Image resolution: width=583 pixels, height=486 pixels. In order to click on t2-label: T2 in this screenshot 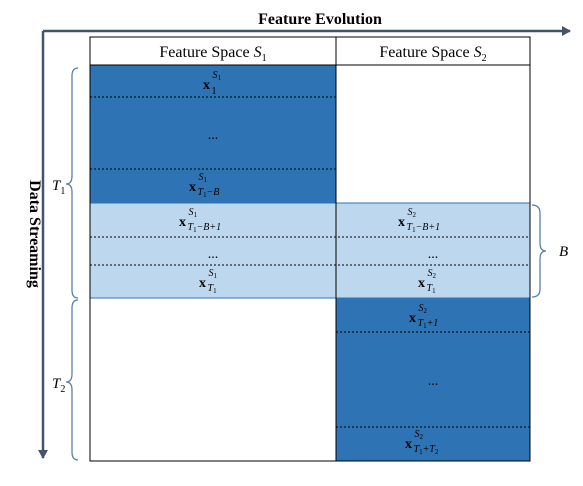, I will do `click(58, 385)`.